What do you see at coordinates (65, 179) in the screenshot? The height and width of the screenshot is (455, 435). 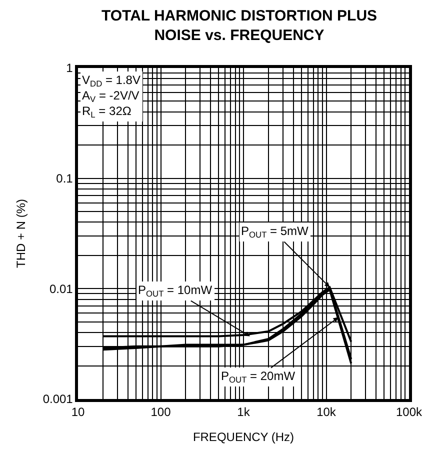 I see `y-tick-label: 0.1` at bounding box center [65, 179].